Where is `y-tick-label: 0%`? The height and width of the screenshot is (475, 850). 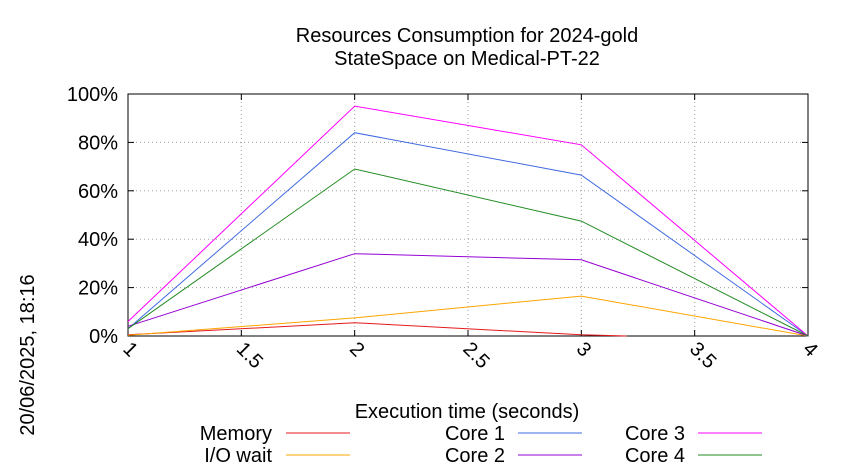 y-tick-label: 0% is located at coordinates (103, 337).